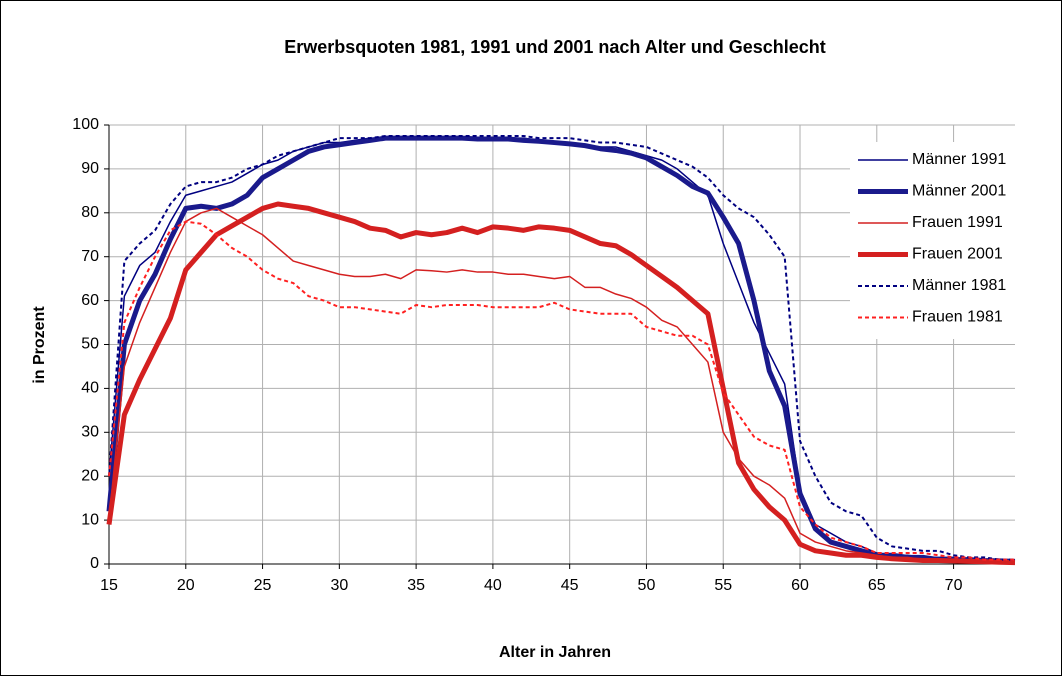 This screenshot has height=677, width=1063. What do you see at coordinates (90, 344) in the screenshot?
I see `y-tick-label: 50` at bounding box center [90, 344].